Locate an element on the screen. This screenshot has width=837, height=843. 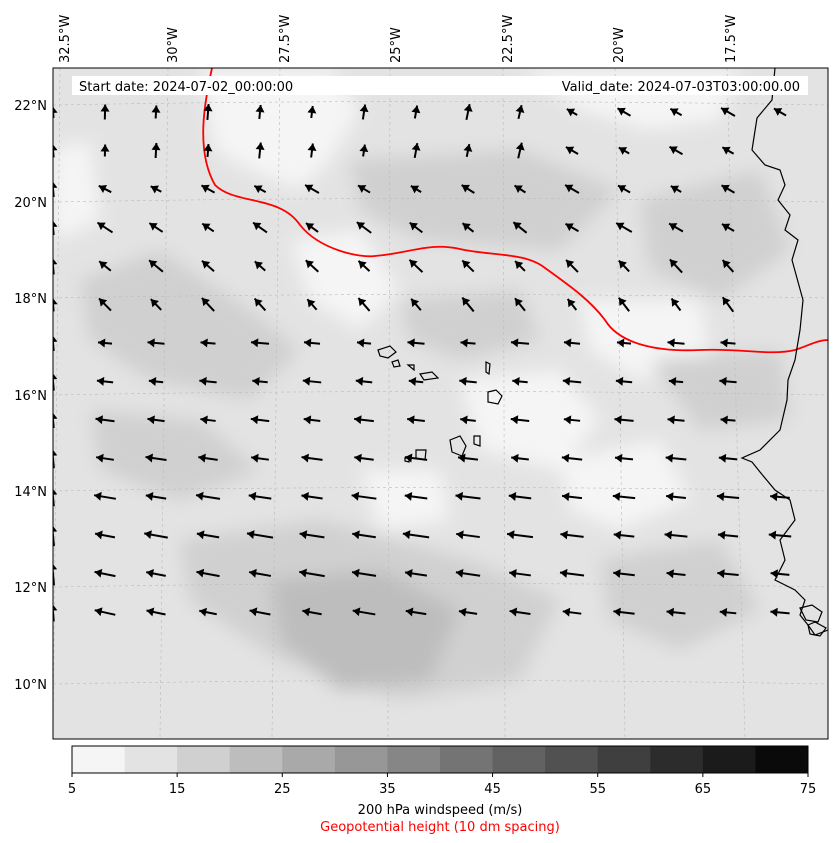
lat-label: 14°N is located at coordinates (30, 492).